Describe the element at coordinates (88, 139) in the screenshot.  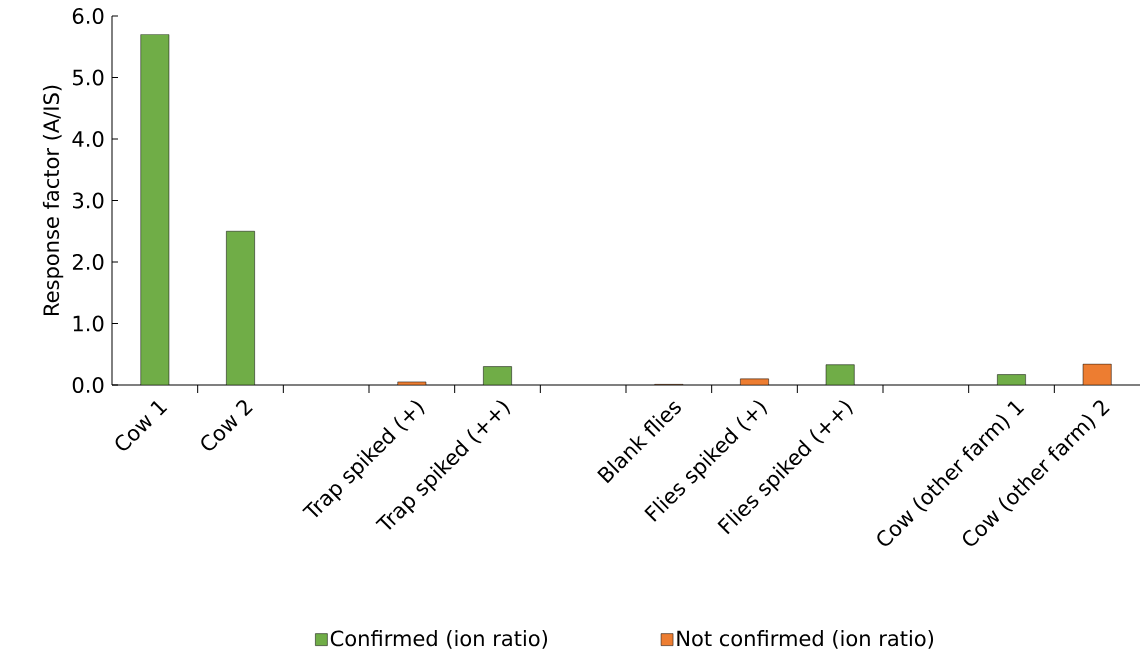
I see `y-tick-label: 4.0` at that location.